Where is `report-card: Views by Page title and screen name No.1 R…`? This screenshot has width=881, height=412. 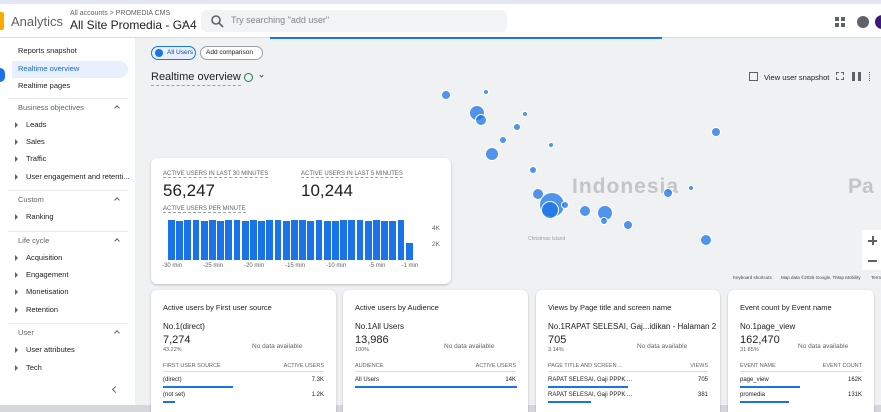
report-card: Views by Page title and screen name No.1 R… is located at coordinates (628, 351).